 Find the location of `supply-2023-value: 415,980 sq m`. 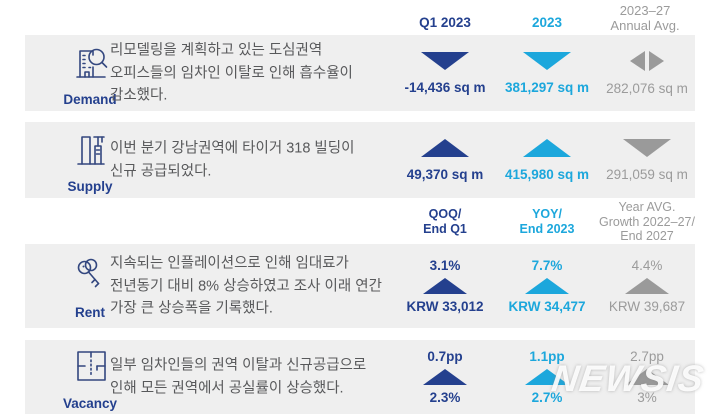

supply-2023-value: 415,980 sq m is located at coordinates (547, 174).